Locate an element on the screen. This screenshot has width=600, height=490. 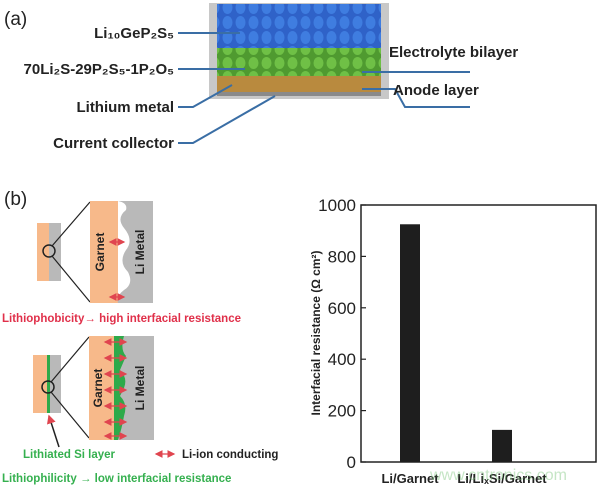
y-tick-label: 600 is located at coordinates (342, 308).